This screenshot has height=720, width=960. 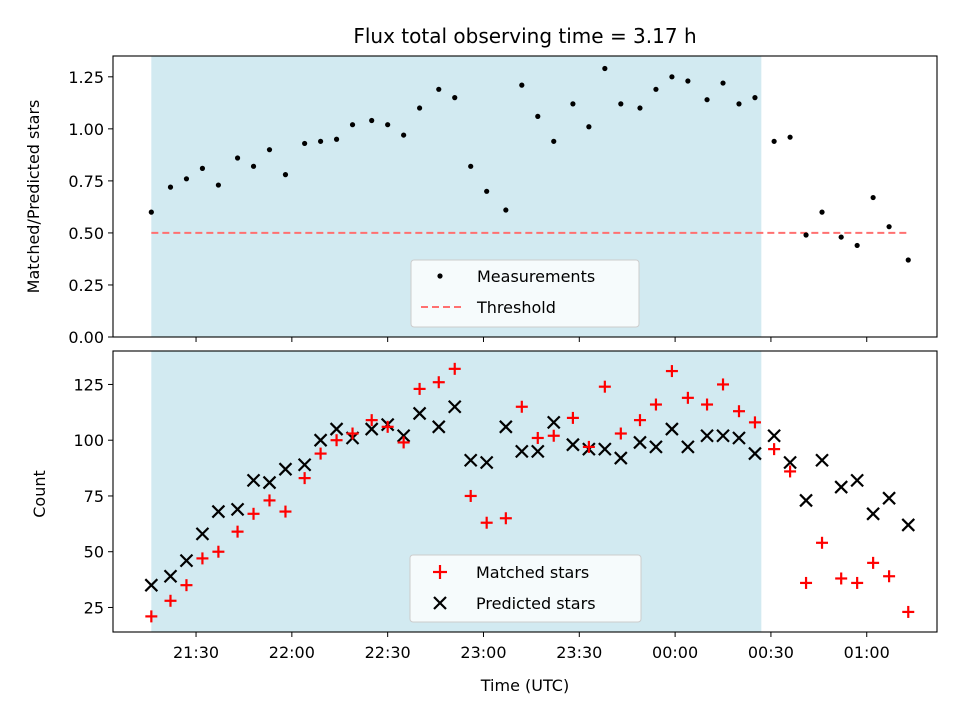 I want to click on top-legend-box, so click(x=525, y=293).